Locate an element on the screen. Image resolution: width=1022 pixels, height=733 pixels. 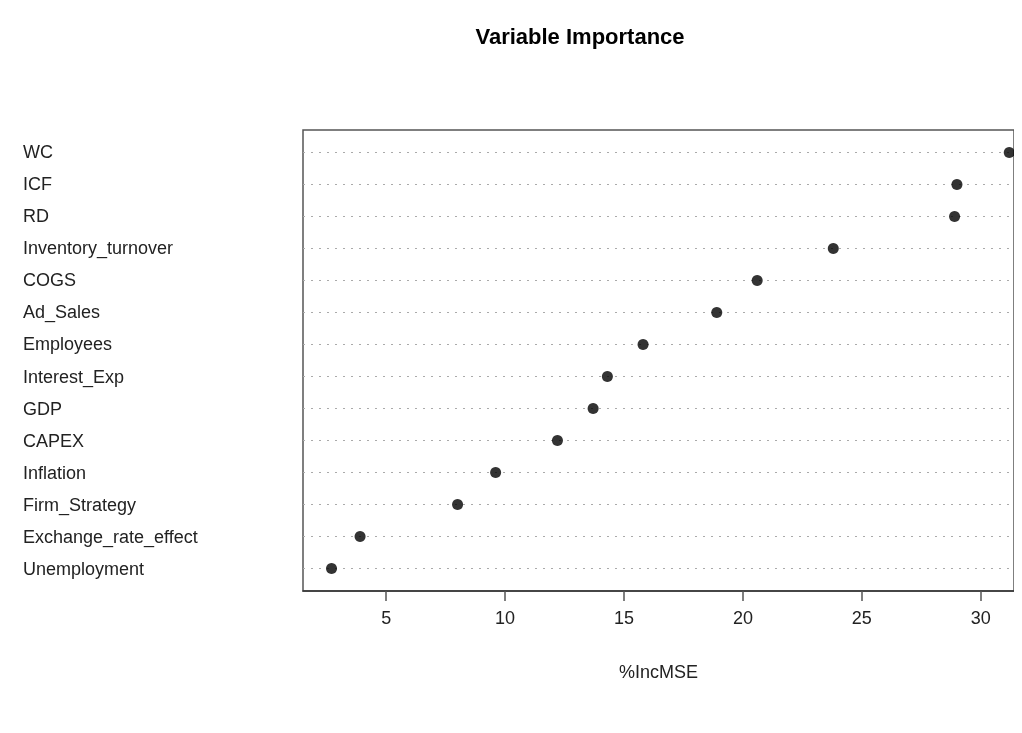
y-tick-label: Inventory_turnover is located at coordinates (98, 249).